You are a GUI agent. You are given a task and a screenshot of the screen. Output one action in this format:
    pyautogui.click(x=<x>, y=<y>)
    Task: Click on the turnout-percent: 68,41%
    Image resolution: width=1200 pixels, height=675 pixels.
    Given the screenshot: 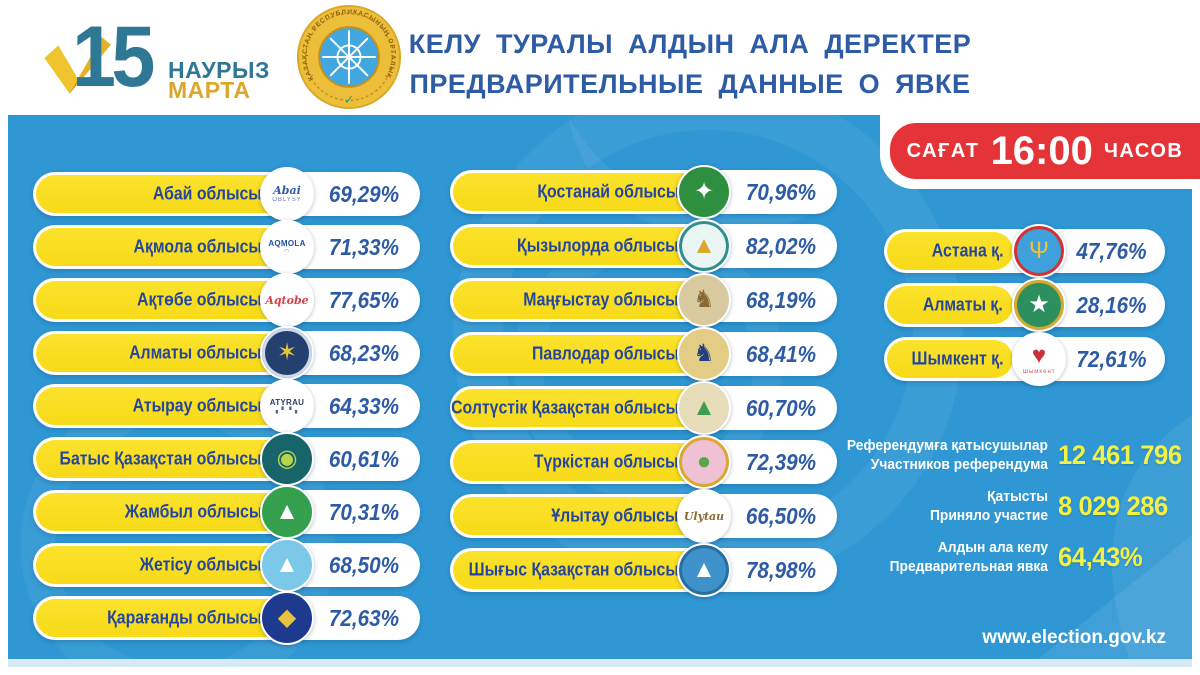 What is the action you would take?
    pyautogui.click(x=781, y=353)
    